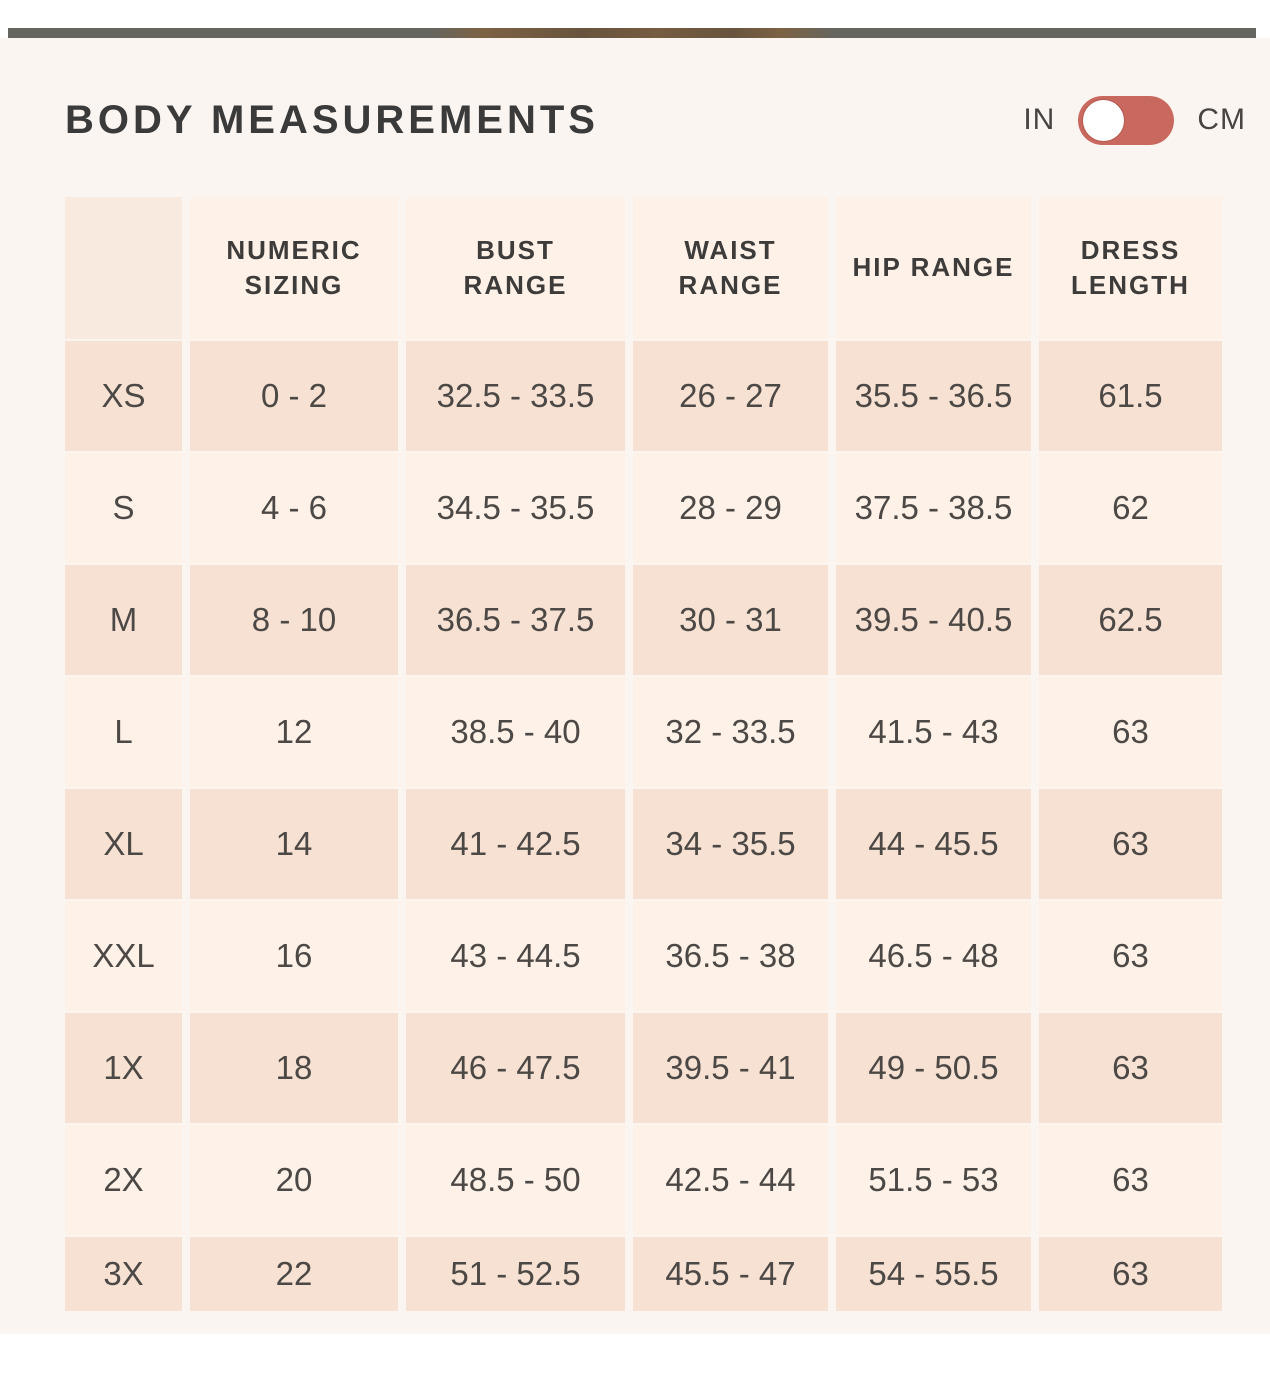  What do you see at coordinates (123, 508) in the screenshot?
I see `size-label-cell: S` at bounding box center [123, 508].